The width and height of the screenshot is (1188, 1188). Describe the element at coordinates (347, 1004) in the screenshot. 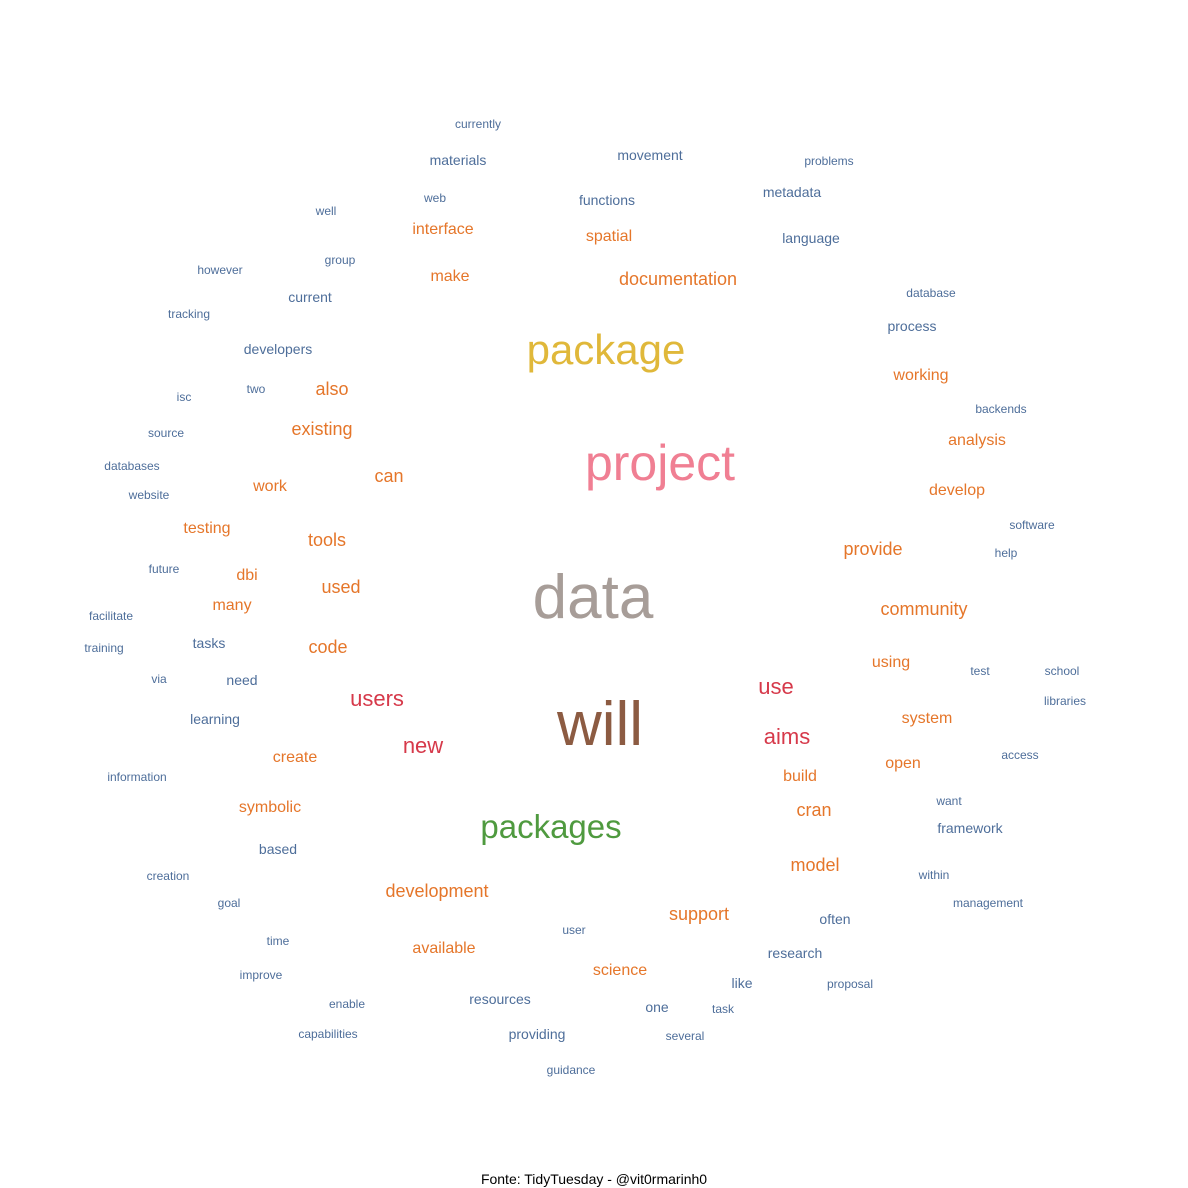

I see `word-enable: enable` at that location.